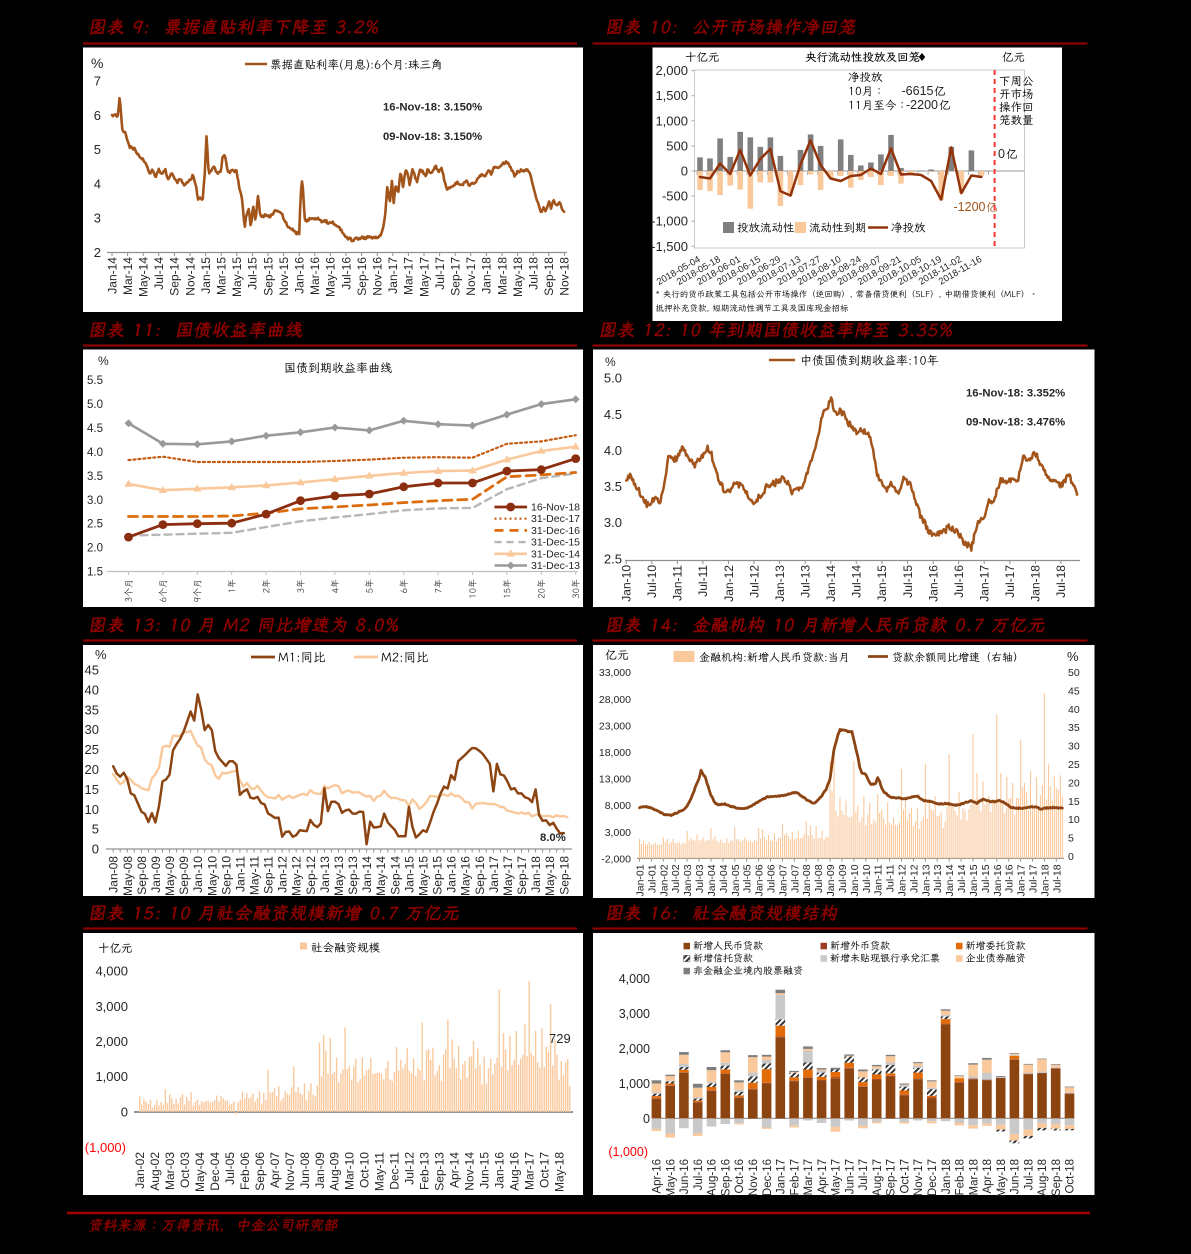  What do you see at coordinates (677, 145) in the screenshot?
I see `svg-text: 500` at bounding box center [677, 145].